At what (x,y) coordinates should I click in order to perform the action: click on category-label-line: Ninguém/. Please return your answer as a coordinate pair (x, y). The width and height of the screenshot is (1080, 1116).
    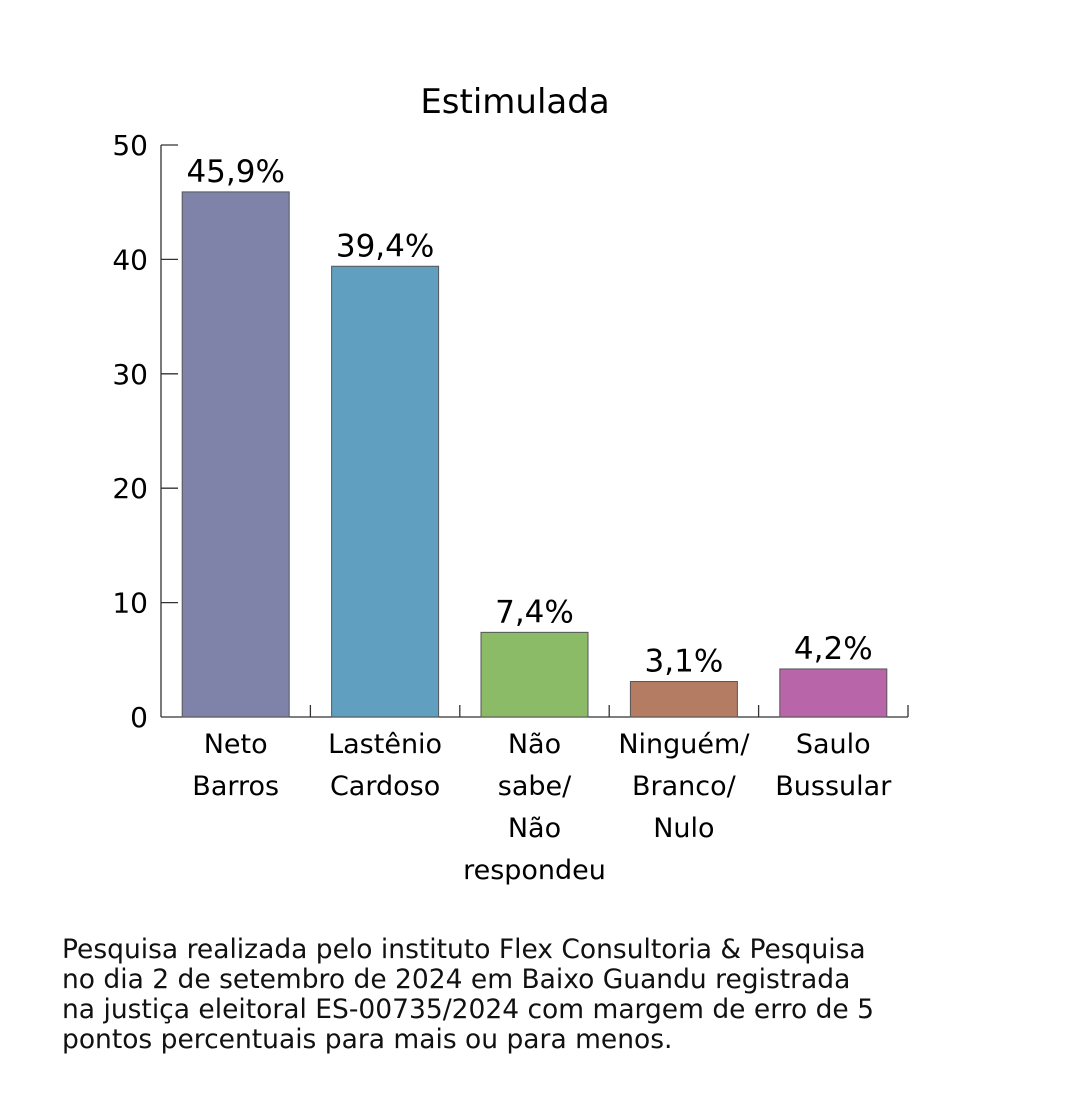
    Looking at the image, I should click on (684, 744).